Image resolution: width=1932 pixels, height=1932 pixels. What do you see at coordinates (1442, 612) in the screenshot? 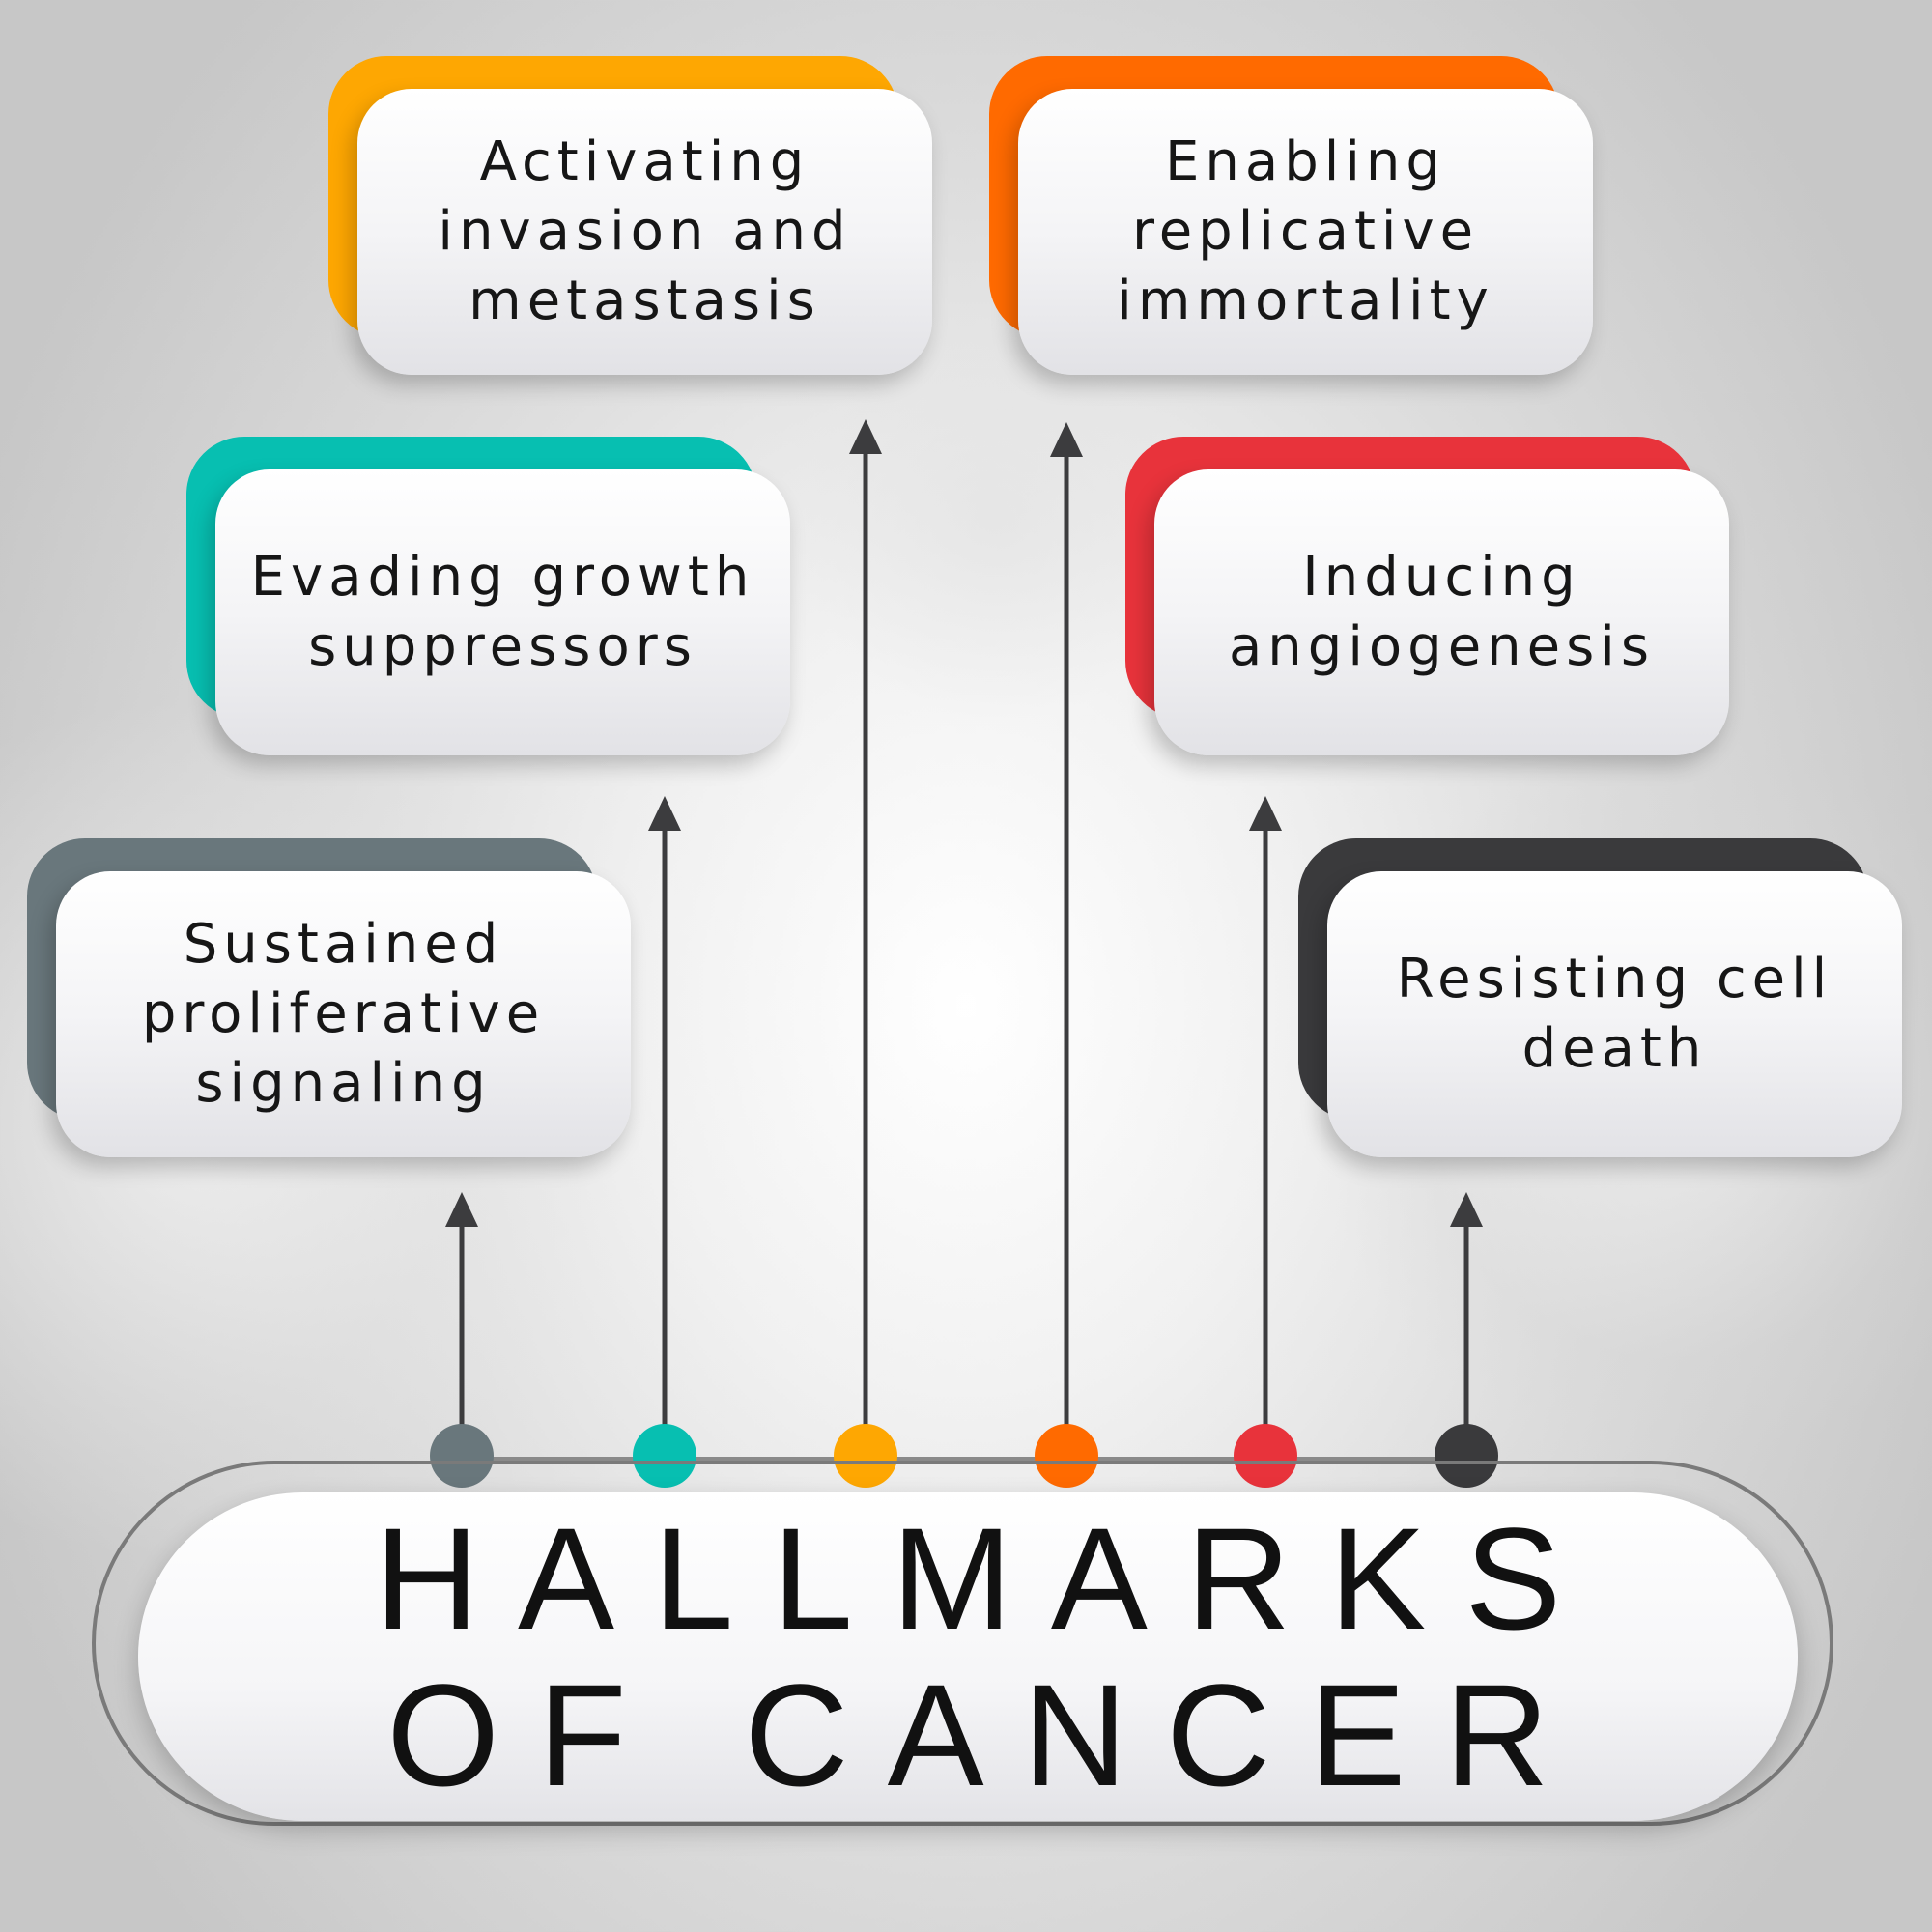
I see `card-angiogenesis-label: Inducing angiogenesis` at bounding box center [1442, 612].